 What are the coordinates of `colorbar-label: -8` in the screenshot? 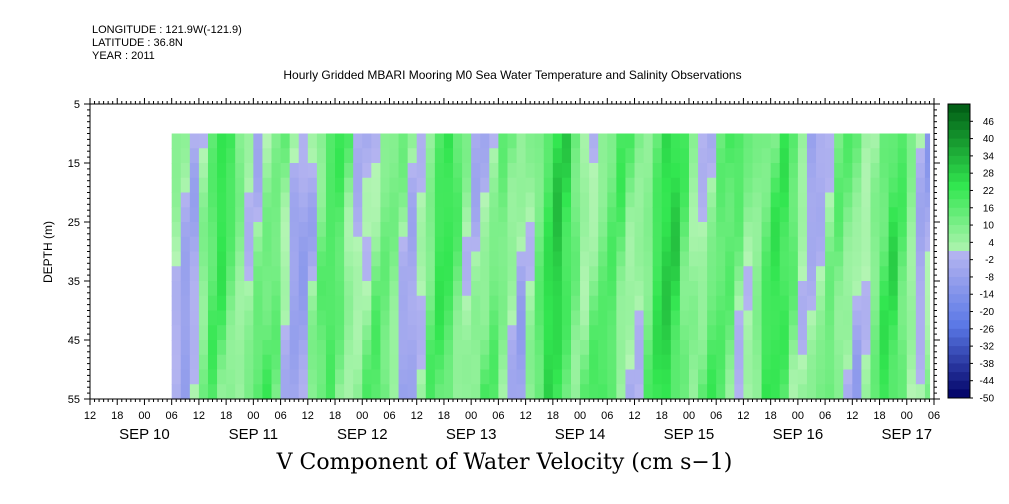 It's located at (989, 277).